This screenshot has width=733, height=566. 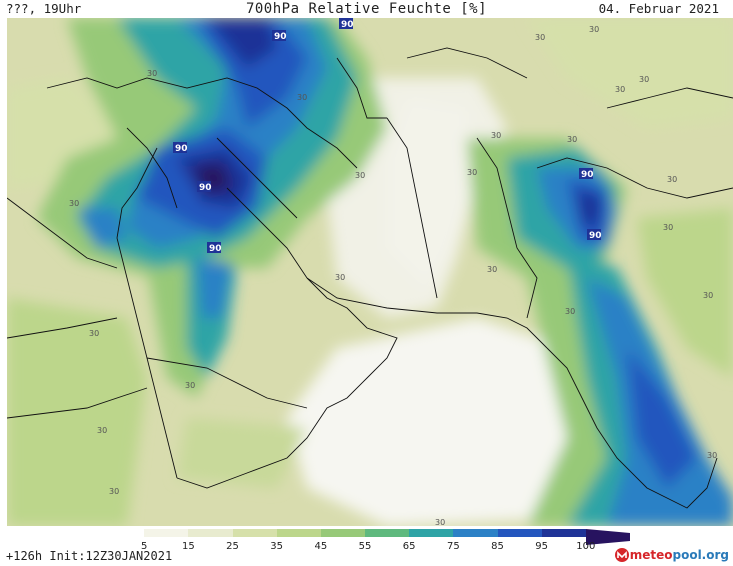 What do you see at coordinates (144, 546) in the screenshot?
I see `colorbar-tick-label: 5` at bounding box center [144, 546].